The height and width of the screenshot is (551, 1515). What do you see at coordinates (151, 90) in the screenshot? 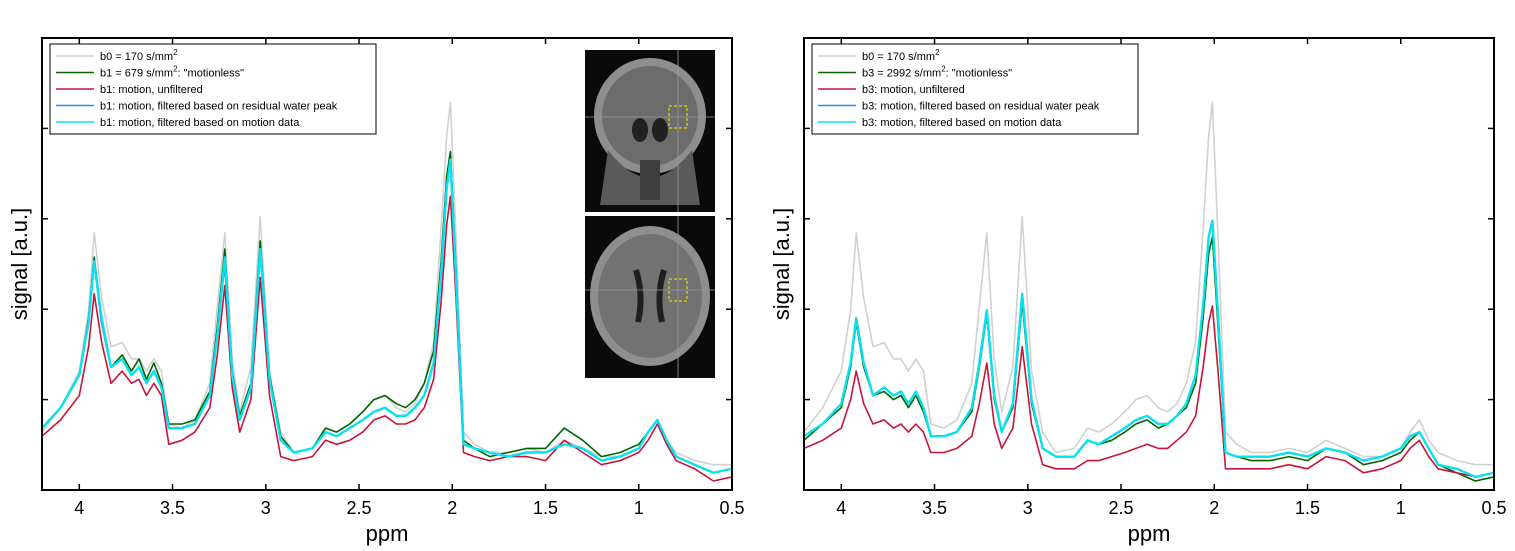
I see `legend-label: b1: motion, unfiltered` at bounding box center [151, 90].